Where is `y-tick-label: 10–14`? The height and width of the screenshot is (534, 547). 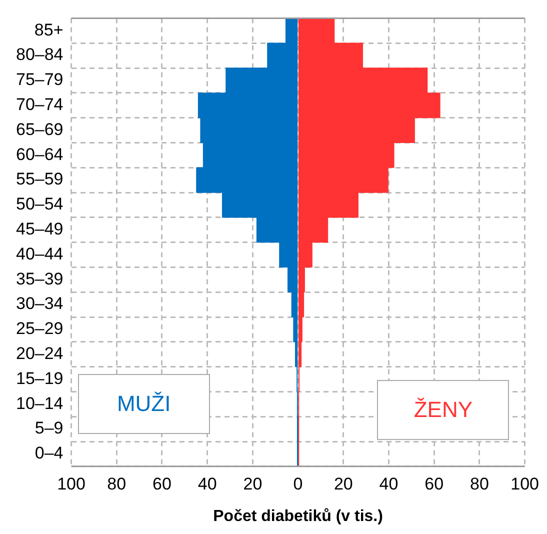 y-tick-label: 10–14 is located at coordinates (40, 403).